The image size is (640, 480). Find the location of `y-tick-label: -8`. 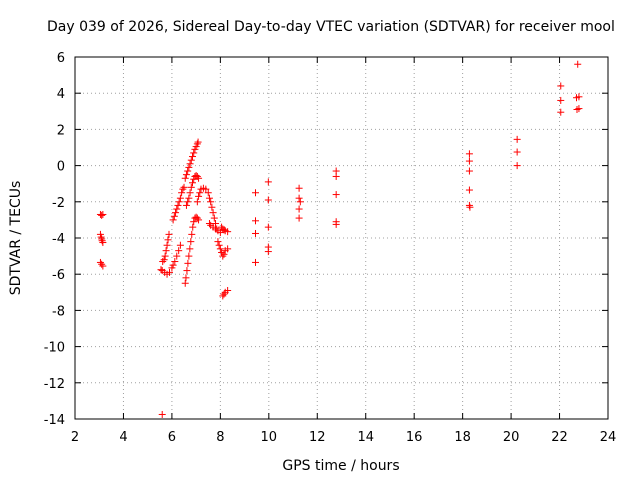

y-tick-label: -8 is located at coordinates (58, 311).